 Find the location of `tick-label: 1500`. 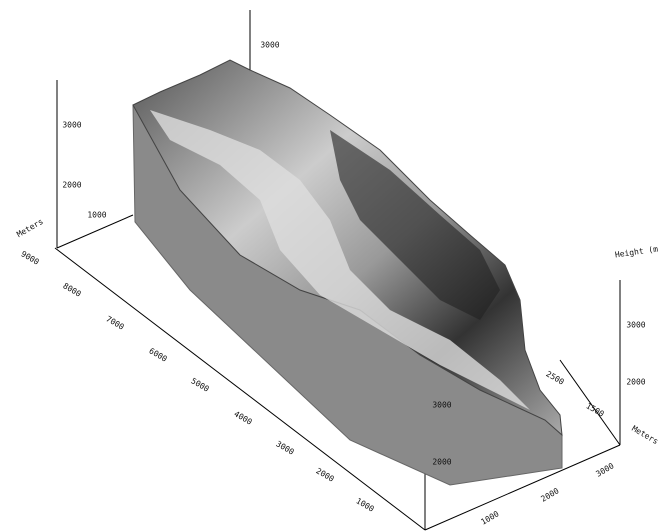

tick-label: 1500 is located at coordinates (594, 410).